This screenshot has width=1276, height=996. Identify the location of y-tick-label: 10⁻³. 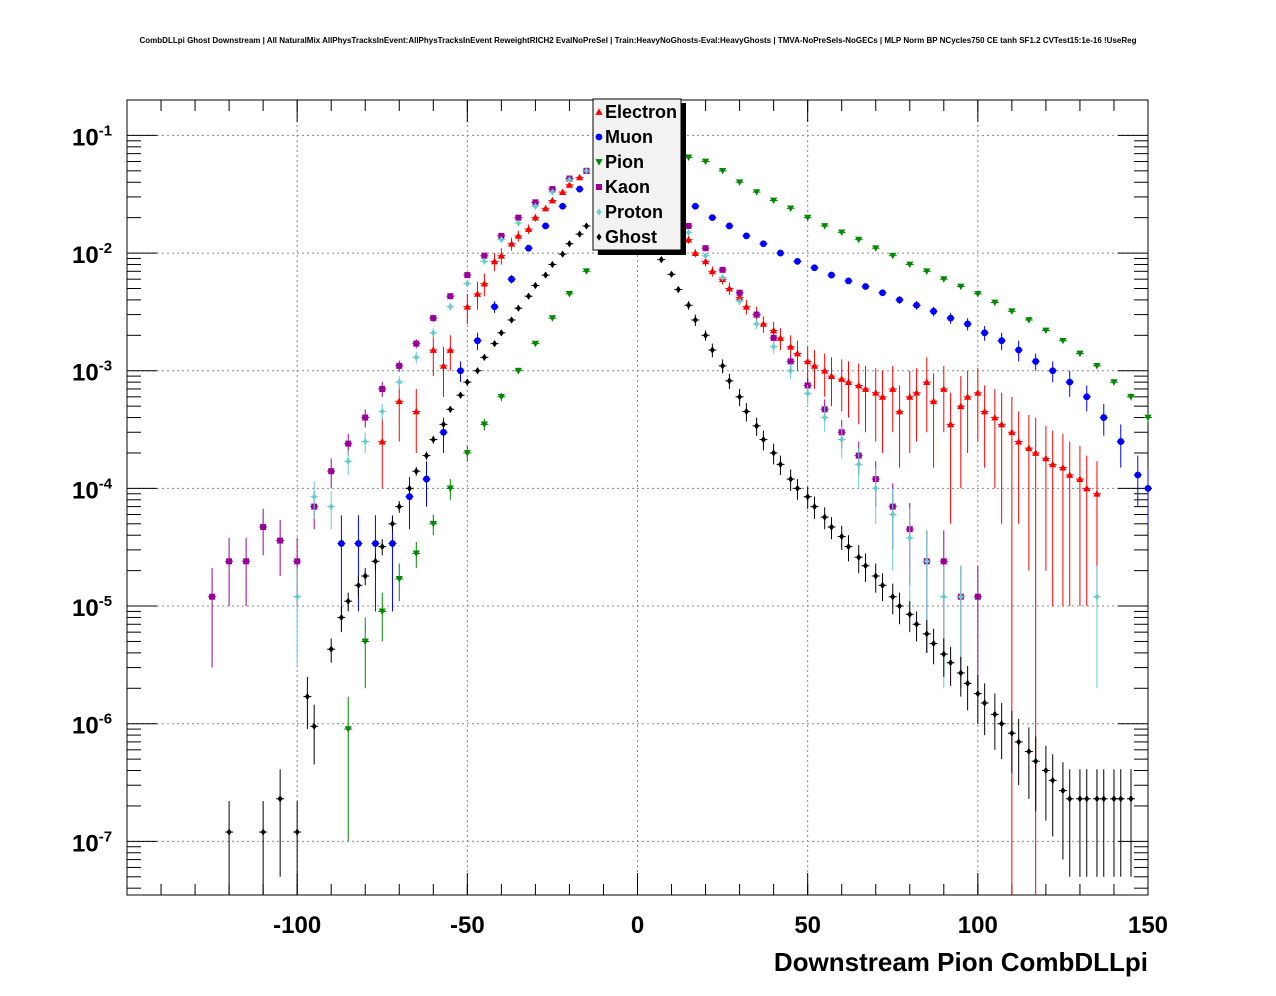
(92, 372).